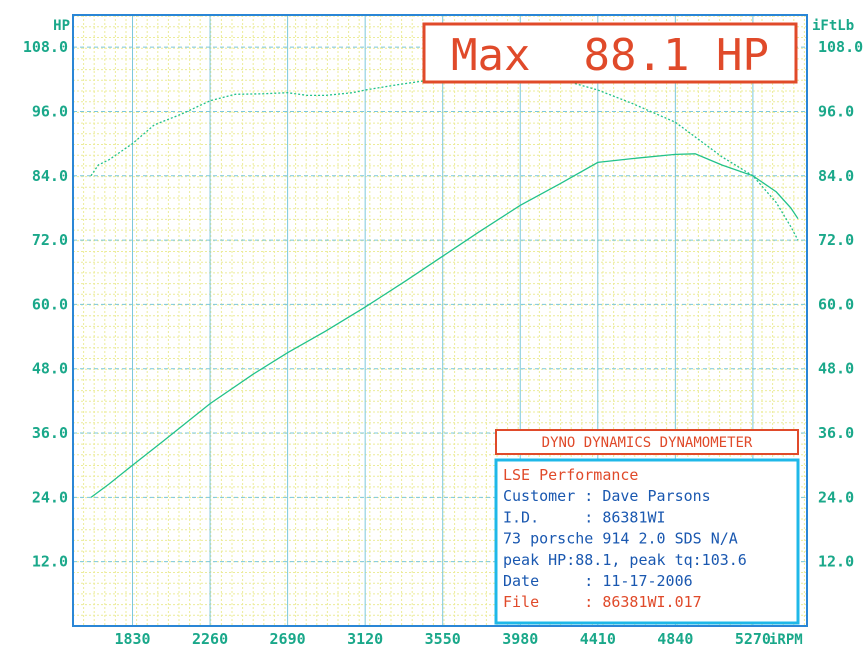 This screenshot has width=864, height=660. What do you see at coordinates (833, 26) in the screenshot?
I see `right-axis-unit: iFtLb` at bounding box center [833, 26].